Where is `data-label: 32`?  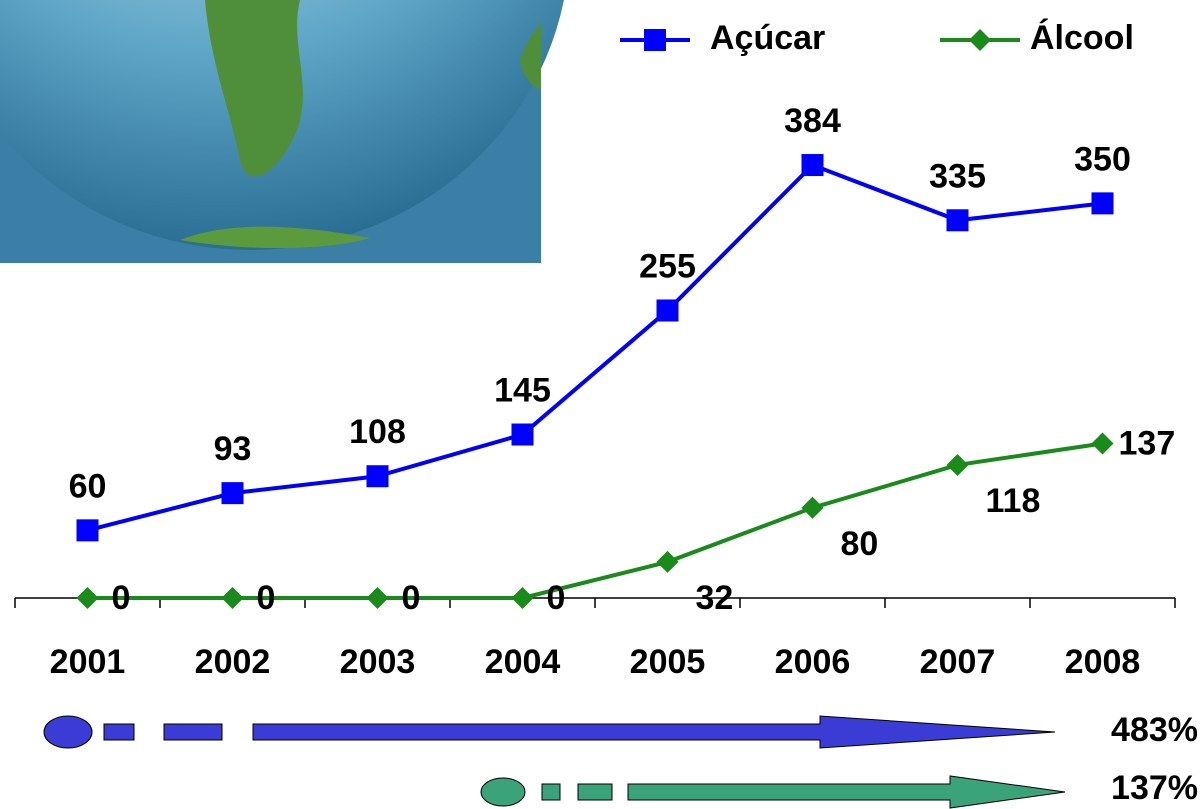
data-label: 32 is located at coordinates (715, 598).